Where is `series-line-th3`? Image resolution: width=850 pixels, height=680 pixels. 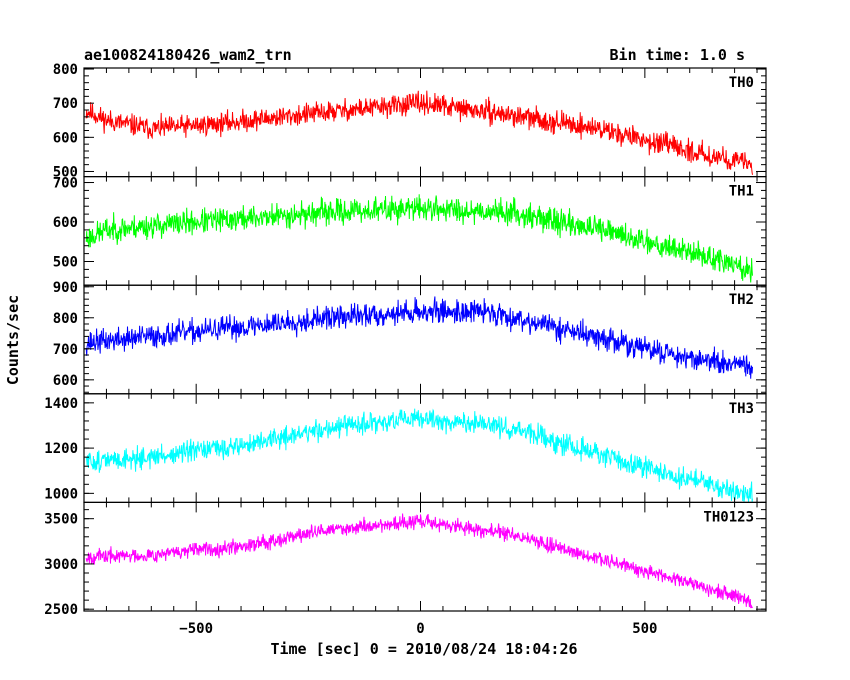 series-line-th3 is located at coordinates (419, 455).